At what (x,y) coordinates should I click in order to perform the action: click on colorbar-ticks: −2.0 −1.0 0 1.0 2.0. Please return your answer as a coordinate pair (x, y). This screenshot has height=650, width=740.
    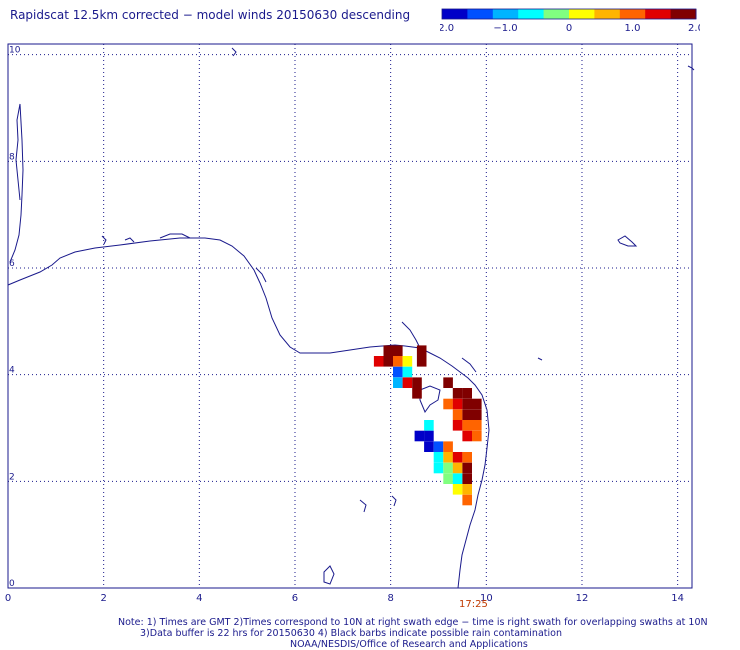
    Looking at the image, I should click on (570, 28).